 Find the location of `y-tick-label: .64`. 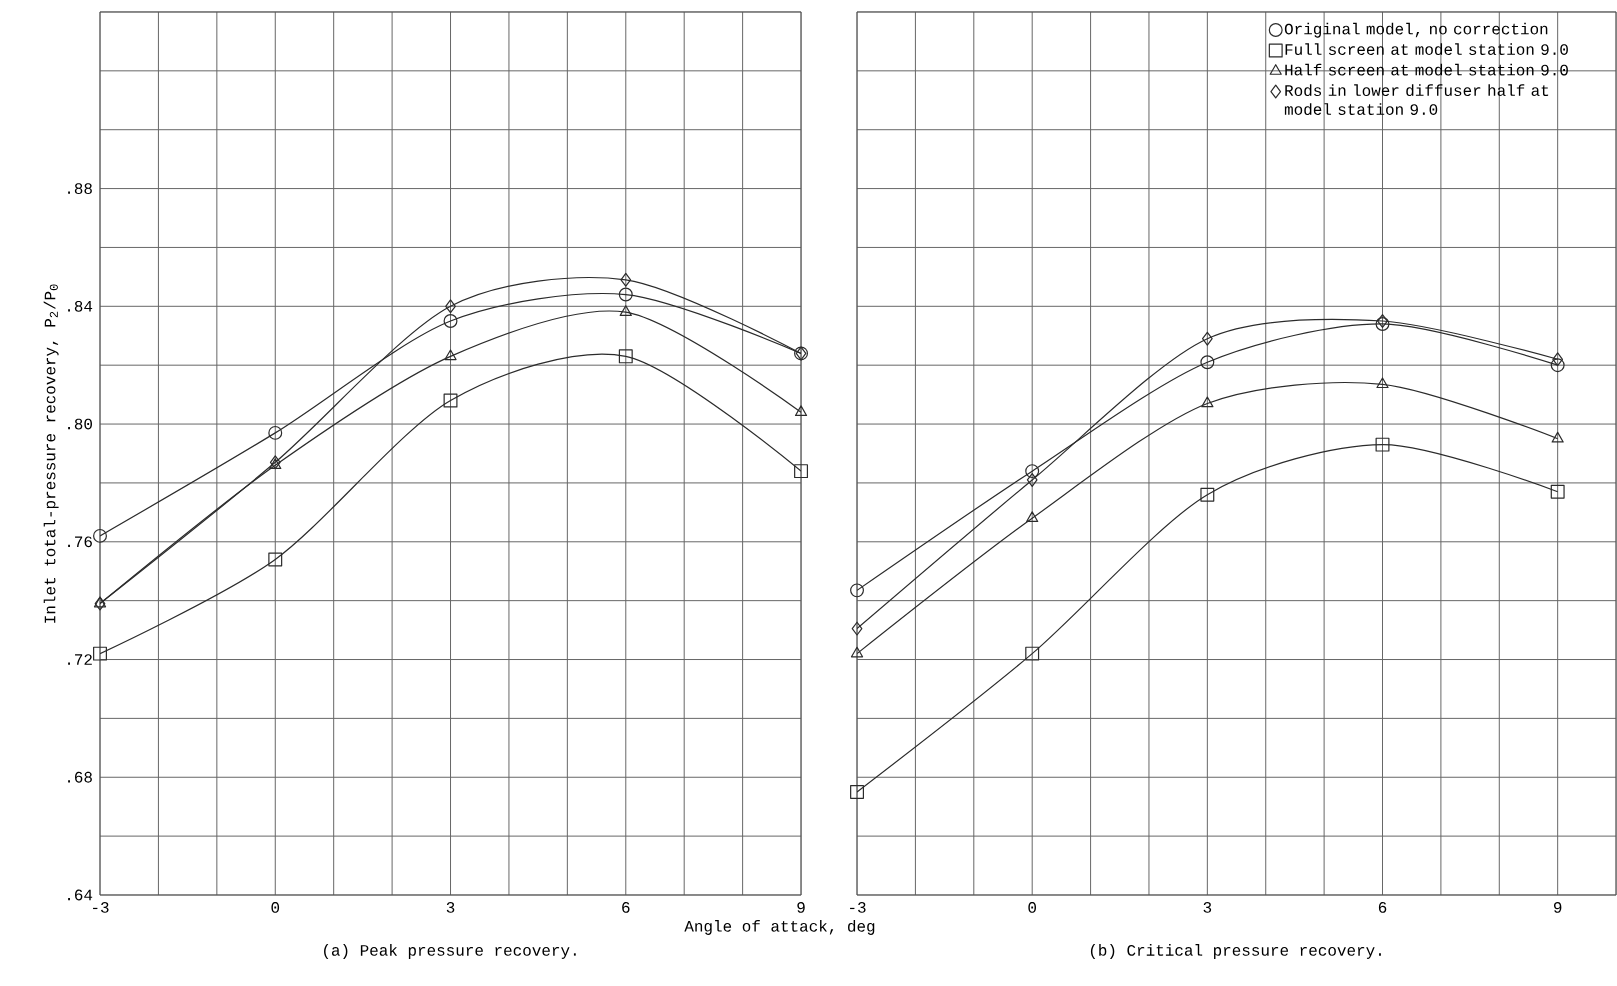

y-tick-label: .64 is located at coordinates (80, 895).